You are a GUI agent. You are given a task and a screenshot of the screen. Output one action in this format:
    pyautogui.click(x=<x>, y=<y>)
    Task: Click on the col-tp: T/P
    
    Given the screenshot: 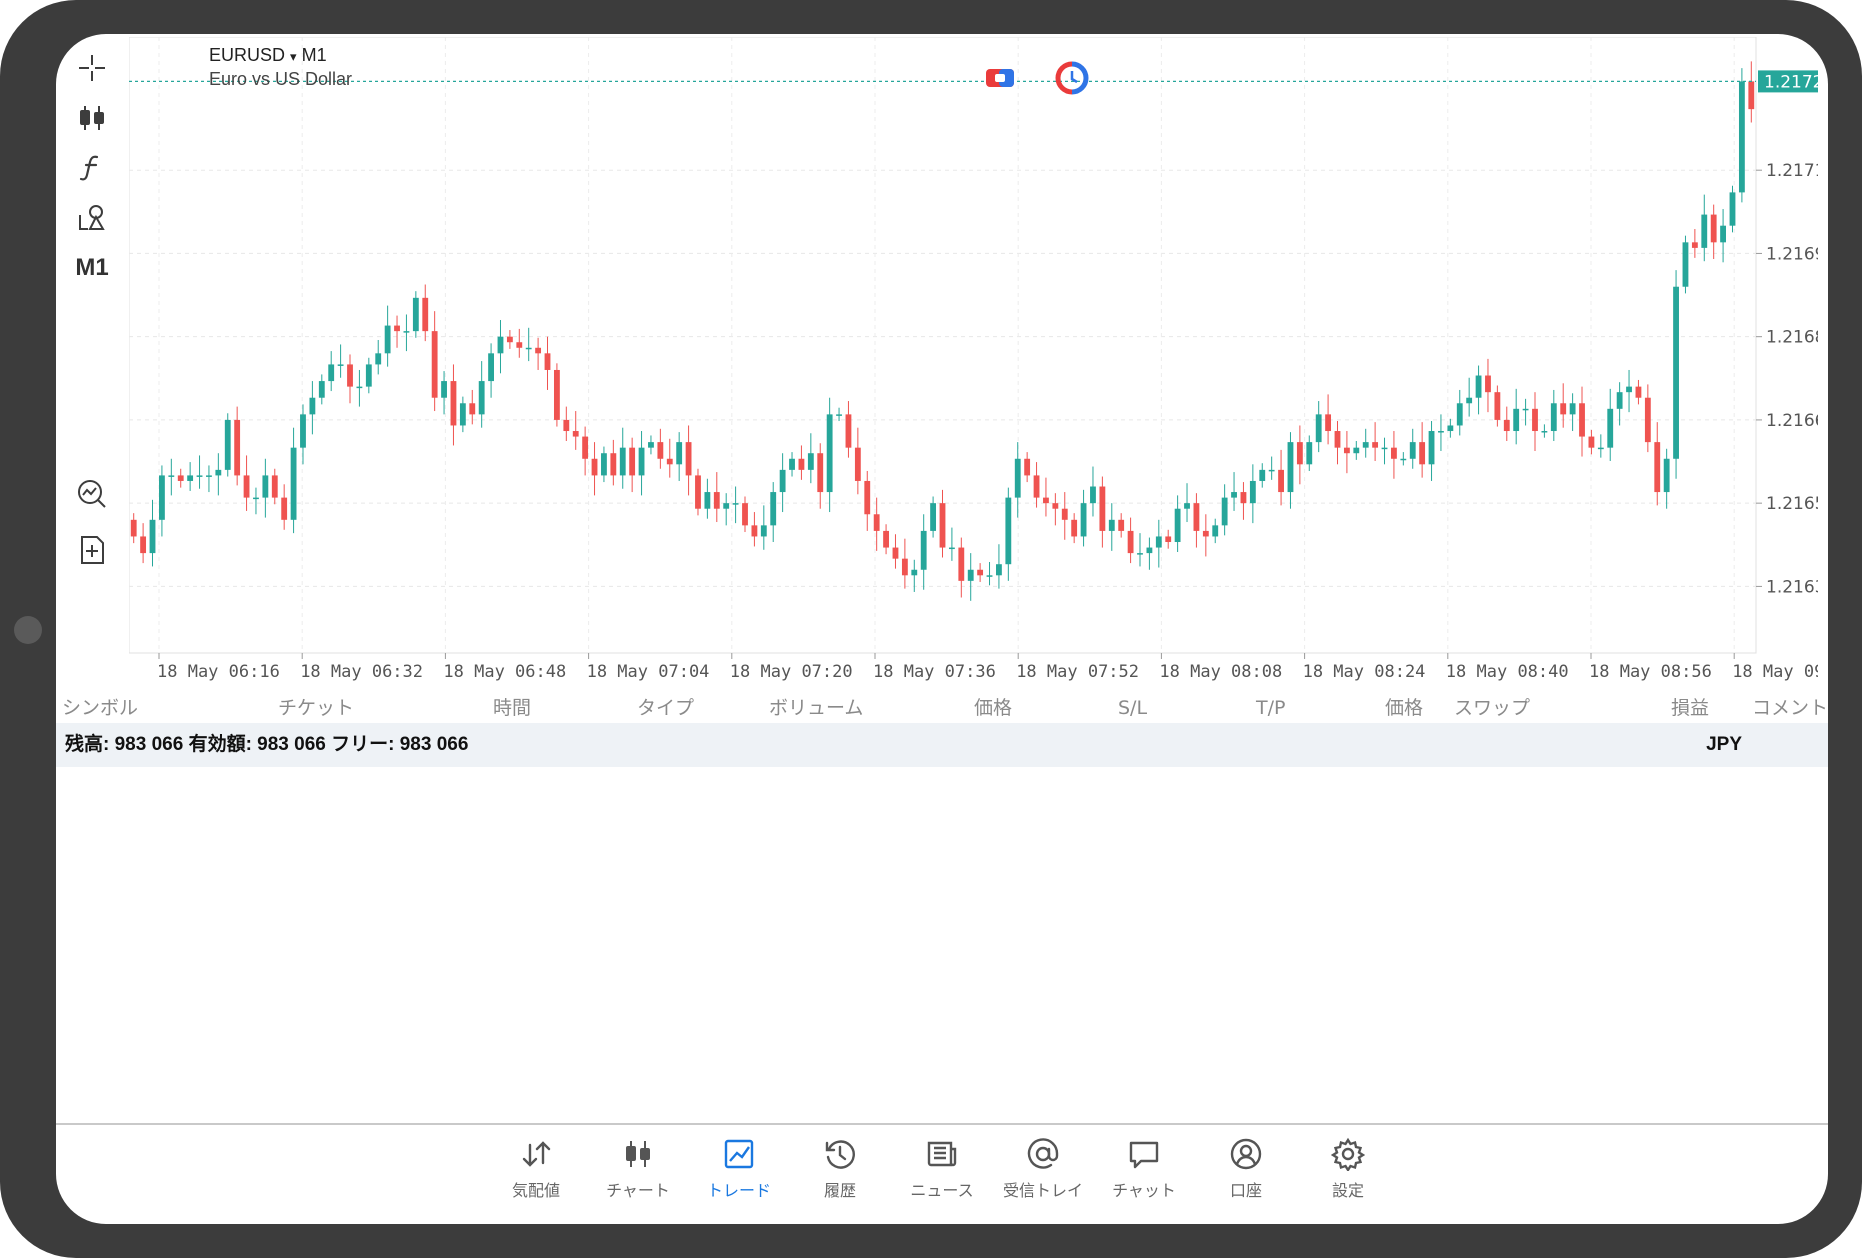 What is the action you would take?
    pyautogui.click(x=1271, y=708)
    